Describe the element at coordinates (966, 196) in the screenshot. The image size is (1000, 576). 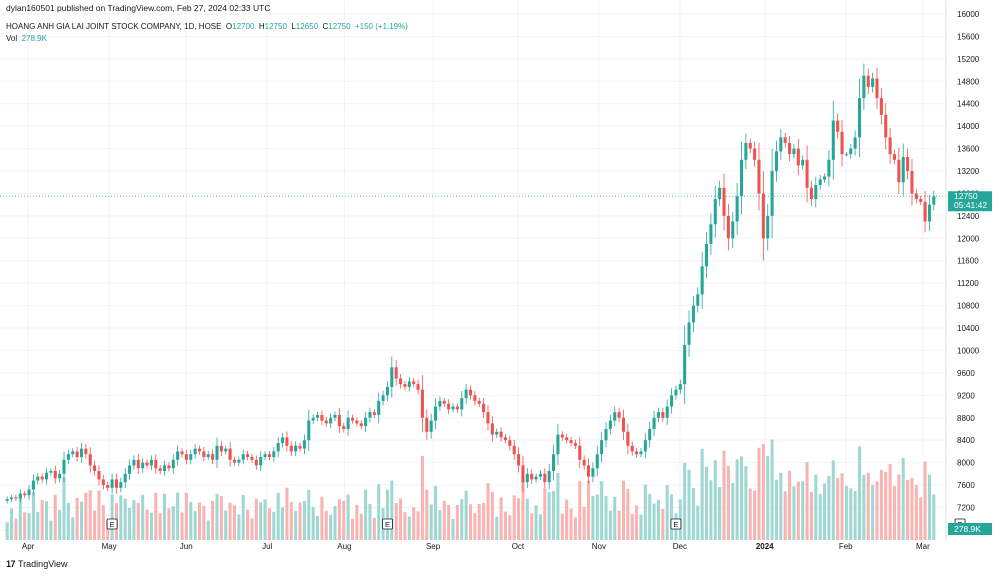
I see `last-price-value: 12750` at that location.